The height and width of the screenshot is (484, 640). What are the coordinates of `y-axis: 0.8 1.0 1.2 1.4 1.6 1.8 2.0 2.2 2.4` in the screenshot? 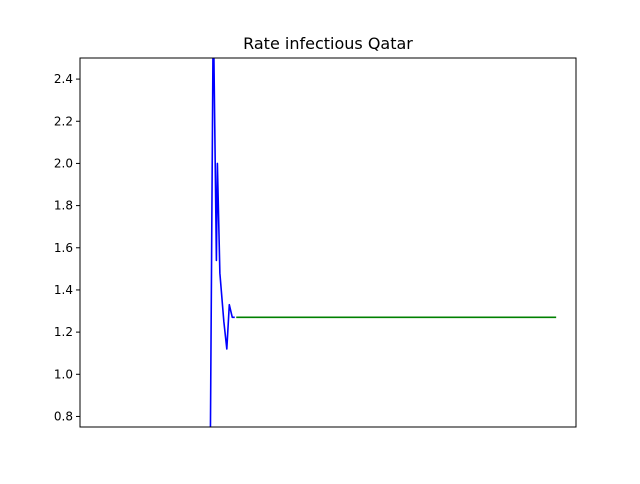 It's located at (67, 247).